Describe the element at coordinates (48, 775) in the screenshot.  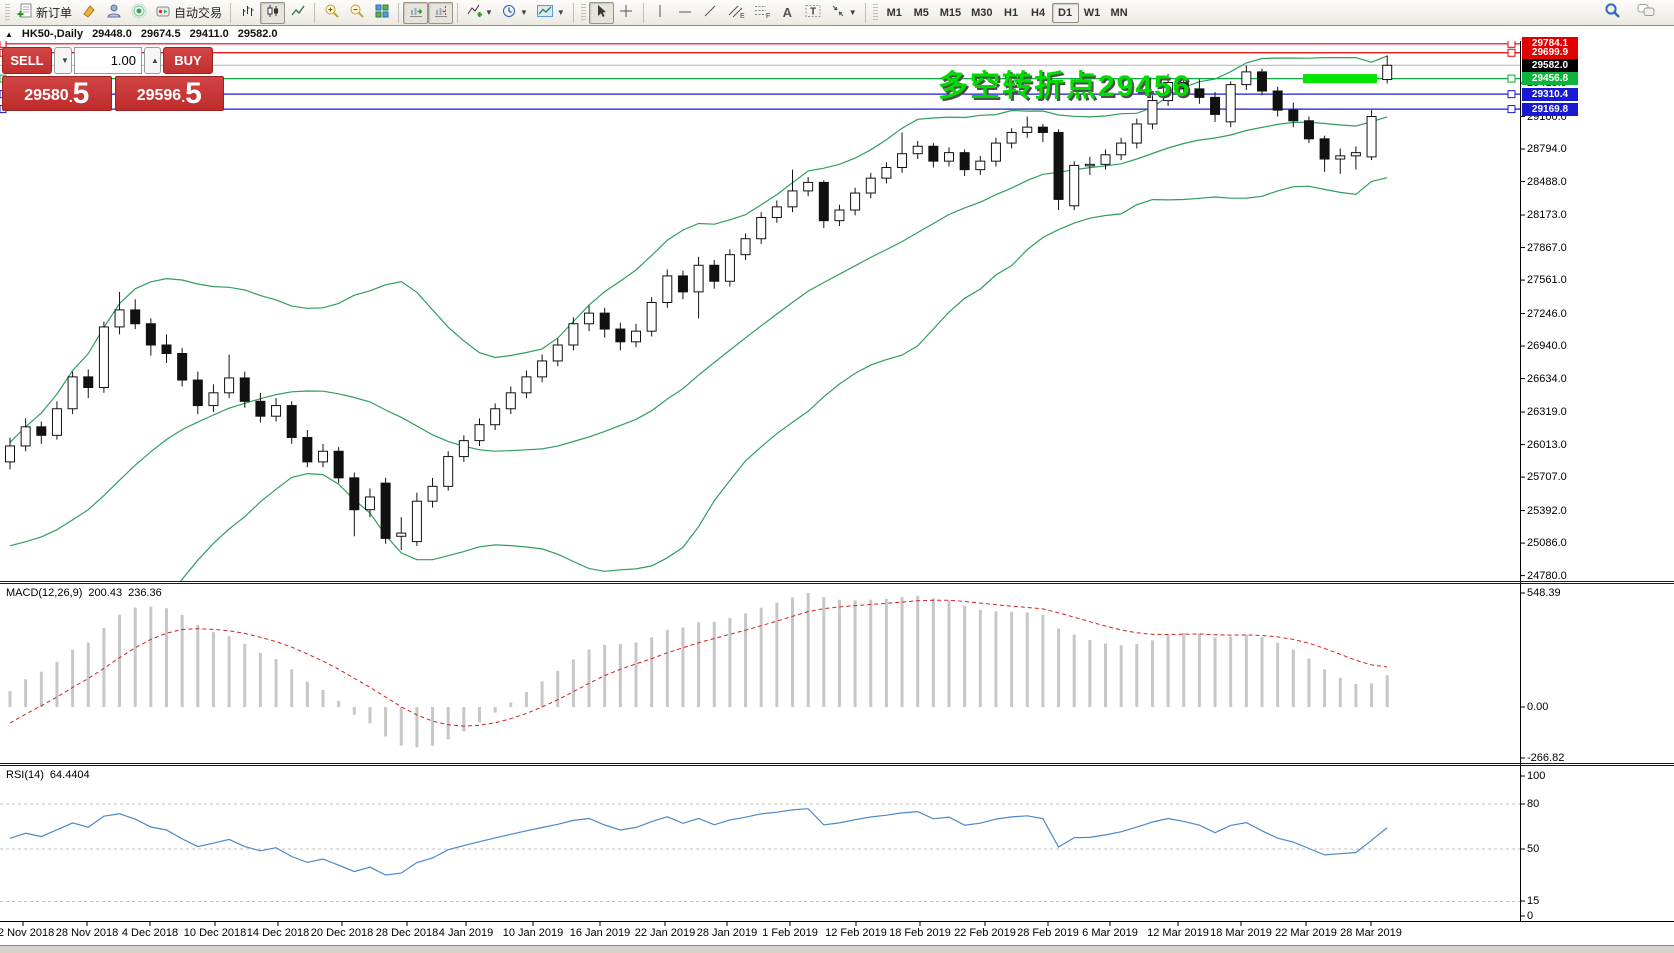
I see `rsi-indicator-label: RSI(14) 64.4404` at that location.